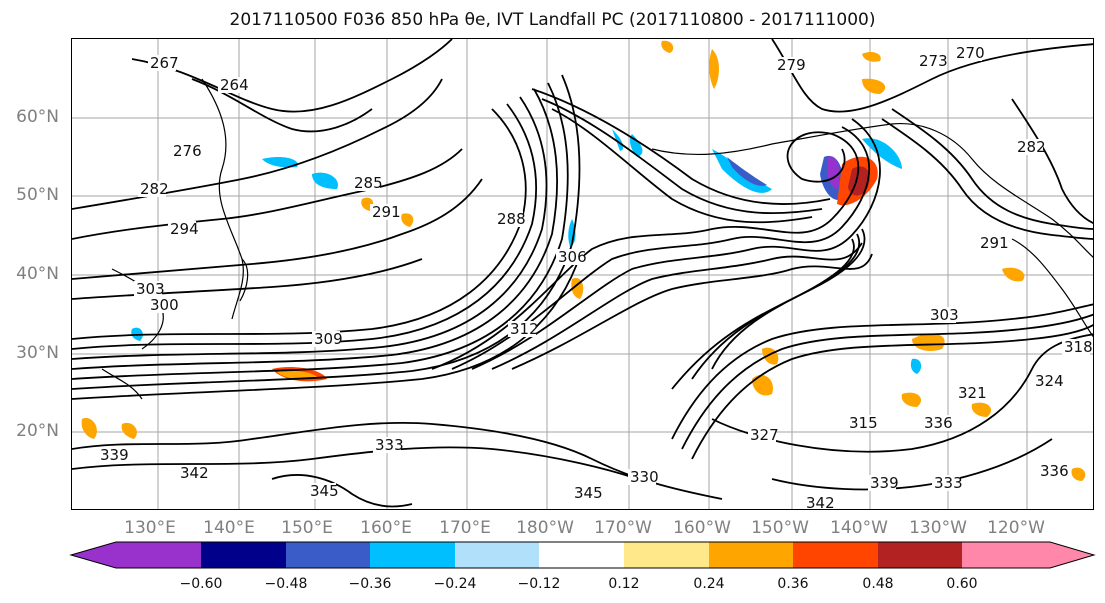 Image resolution: width=1105 pixels, height=603 pixels. I want to click on contour-label: 309, so click(328, 339).